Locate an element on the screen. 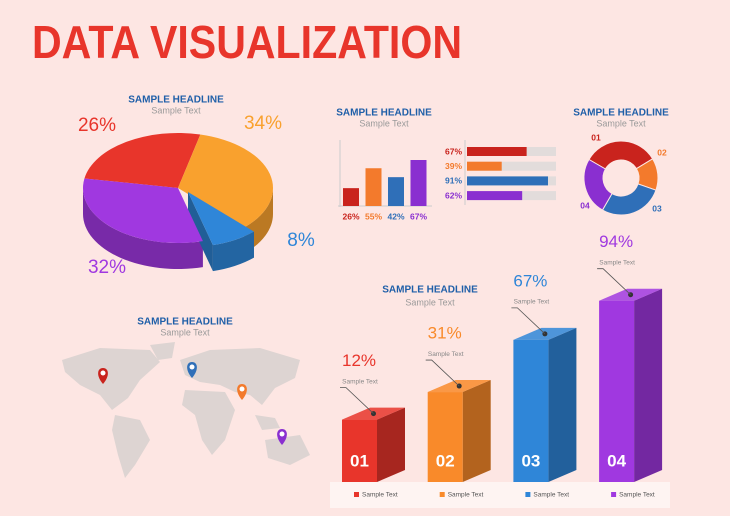  value-label: 12% is located at coordinates (359, 360).